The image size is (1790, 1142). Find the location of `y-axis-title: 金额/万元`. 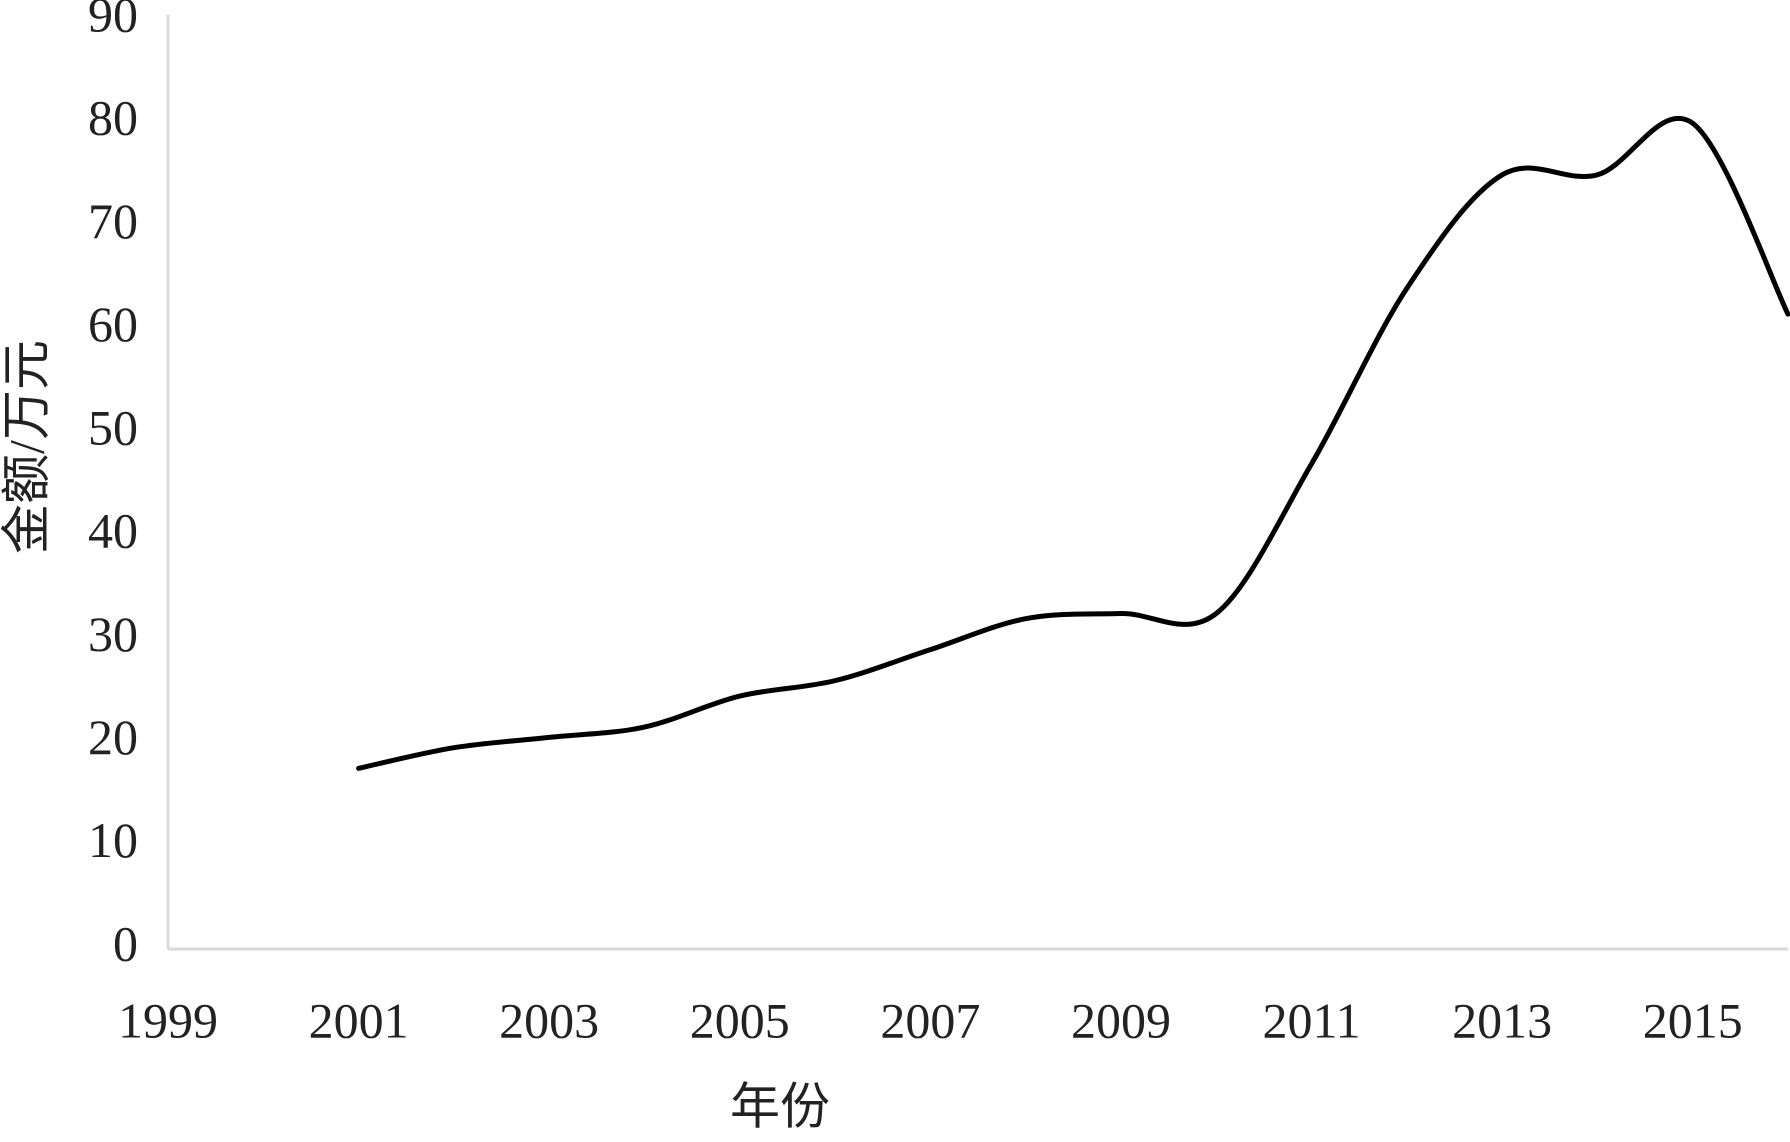

y-axis-title: 金额/万元 is located at coordinates (27, 447).